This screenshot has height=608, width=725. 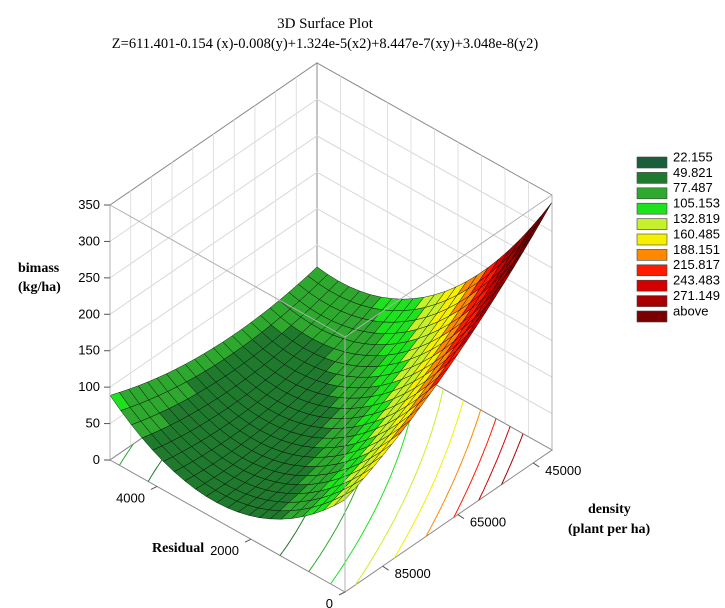 What do you see at coordinates (693, 187) in the screenshot?
I see `legend-label: 77.487` at bounding box center [693, 187].